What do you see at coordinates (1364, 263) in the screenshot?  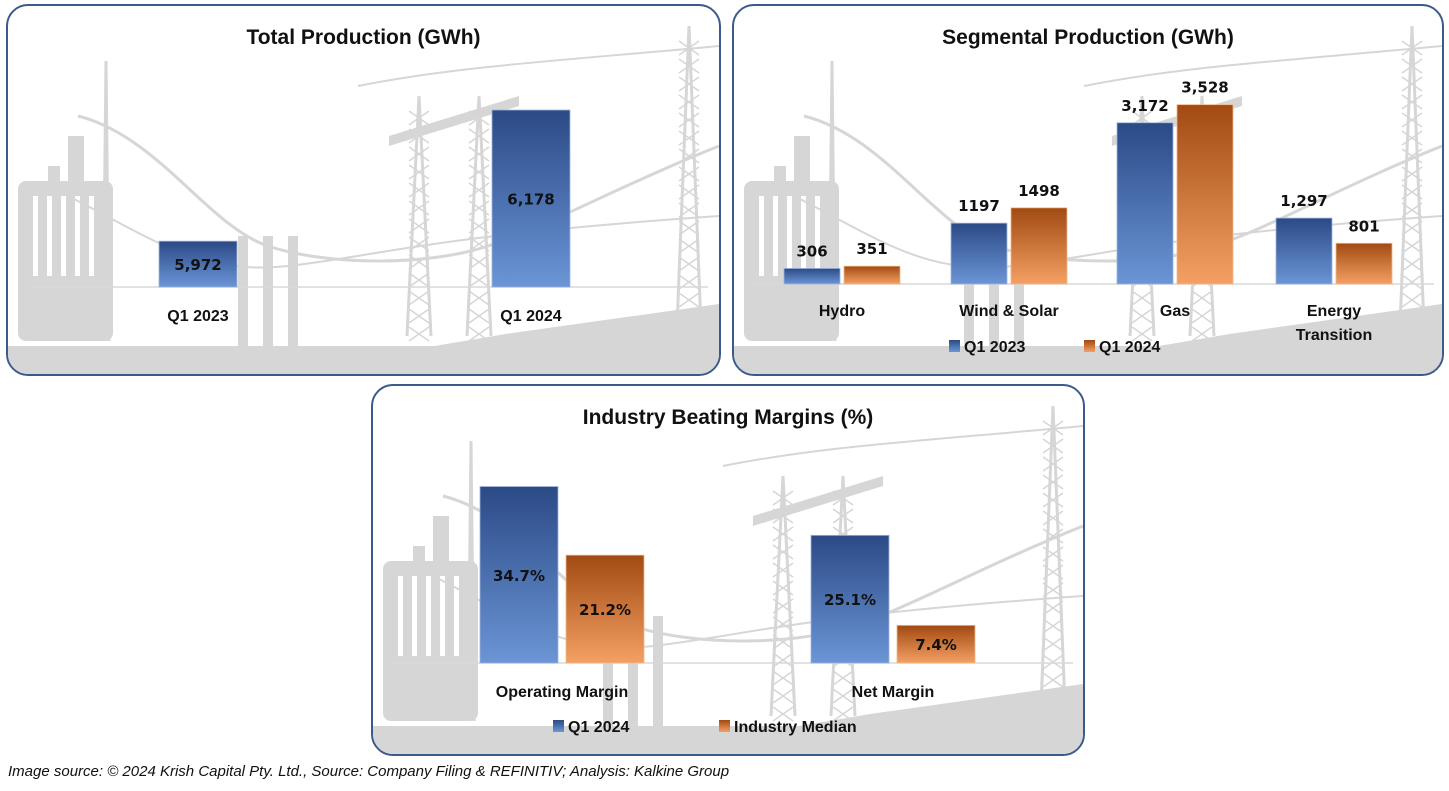 I see `bar-segmental-q1-2024-energy-transition` at bounding box center [1364, 263].